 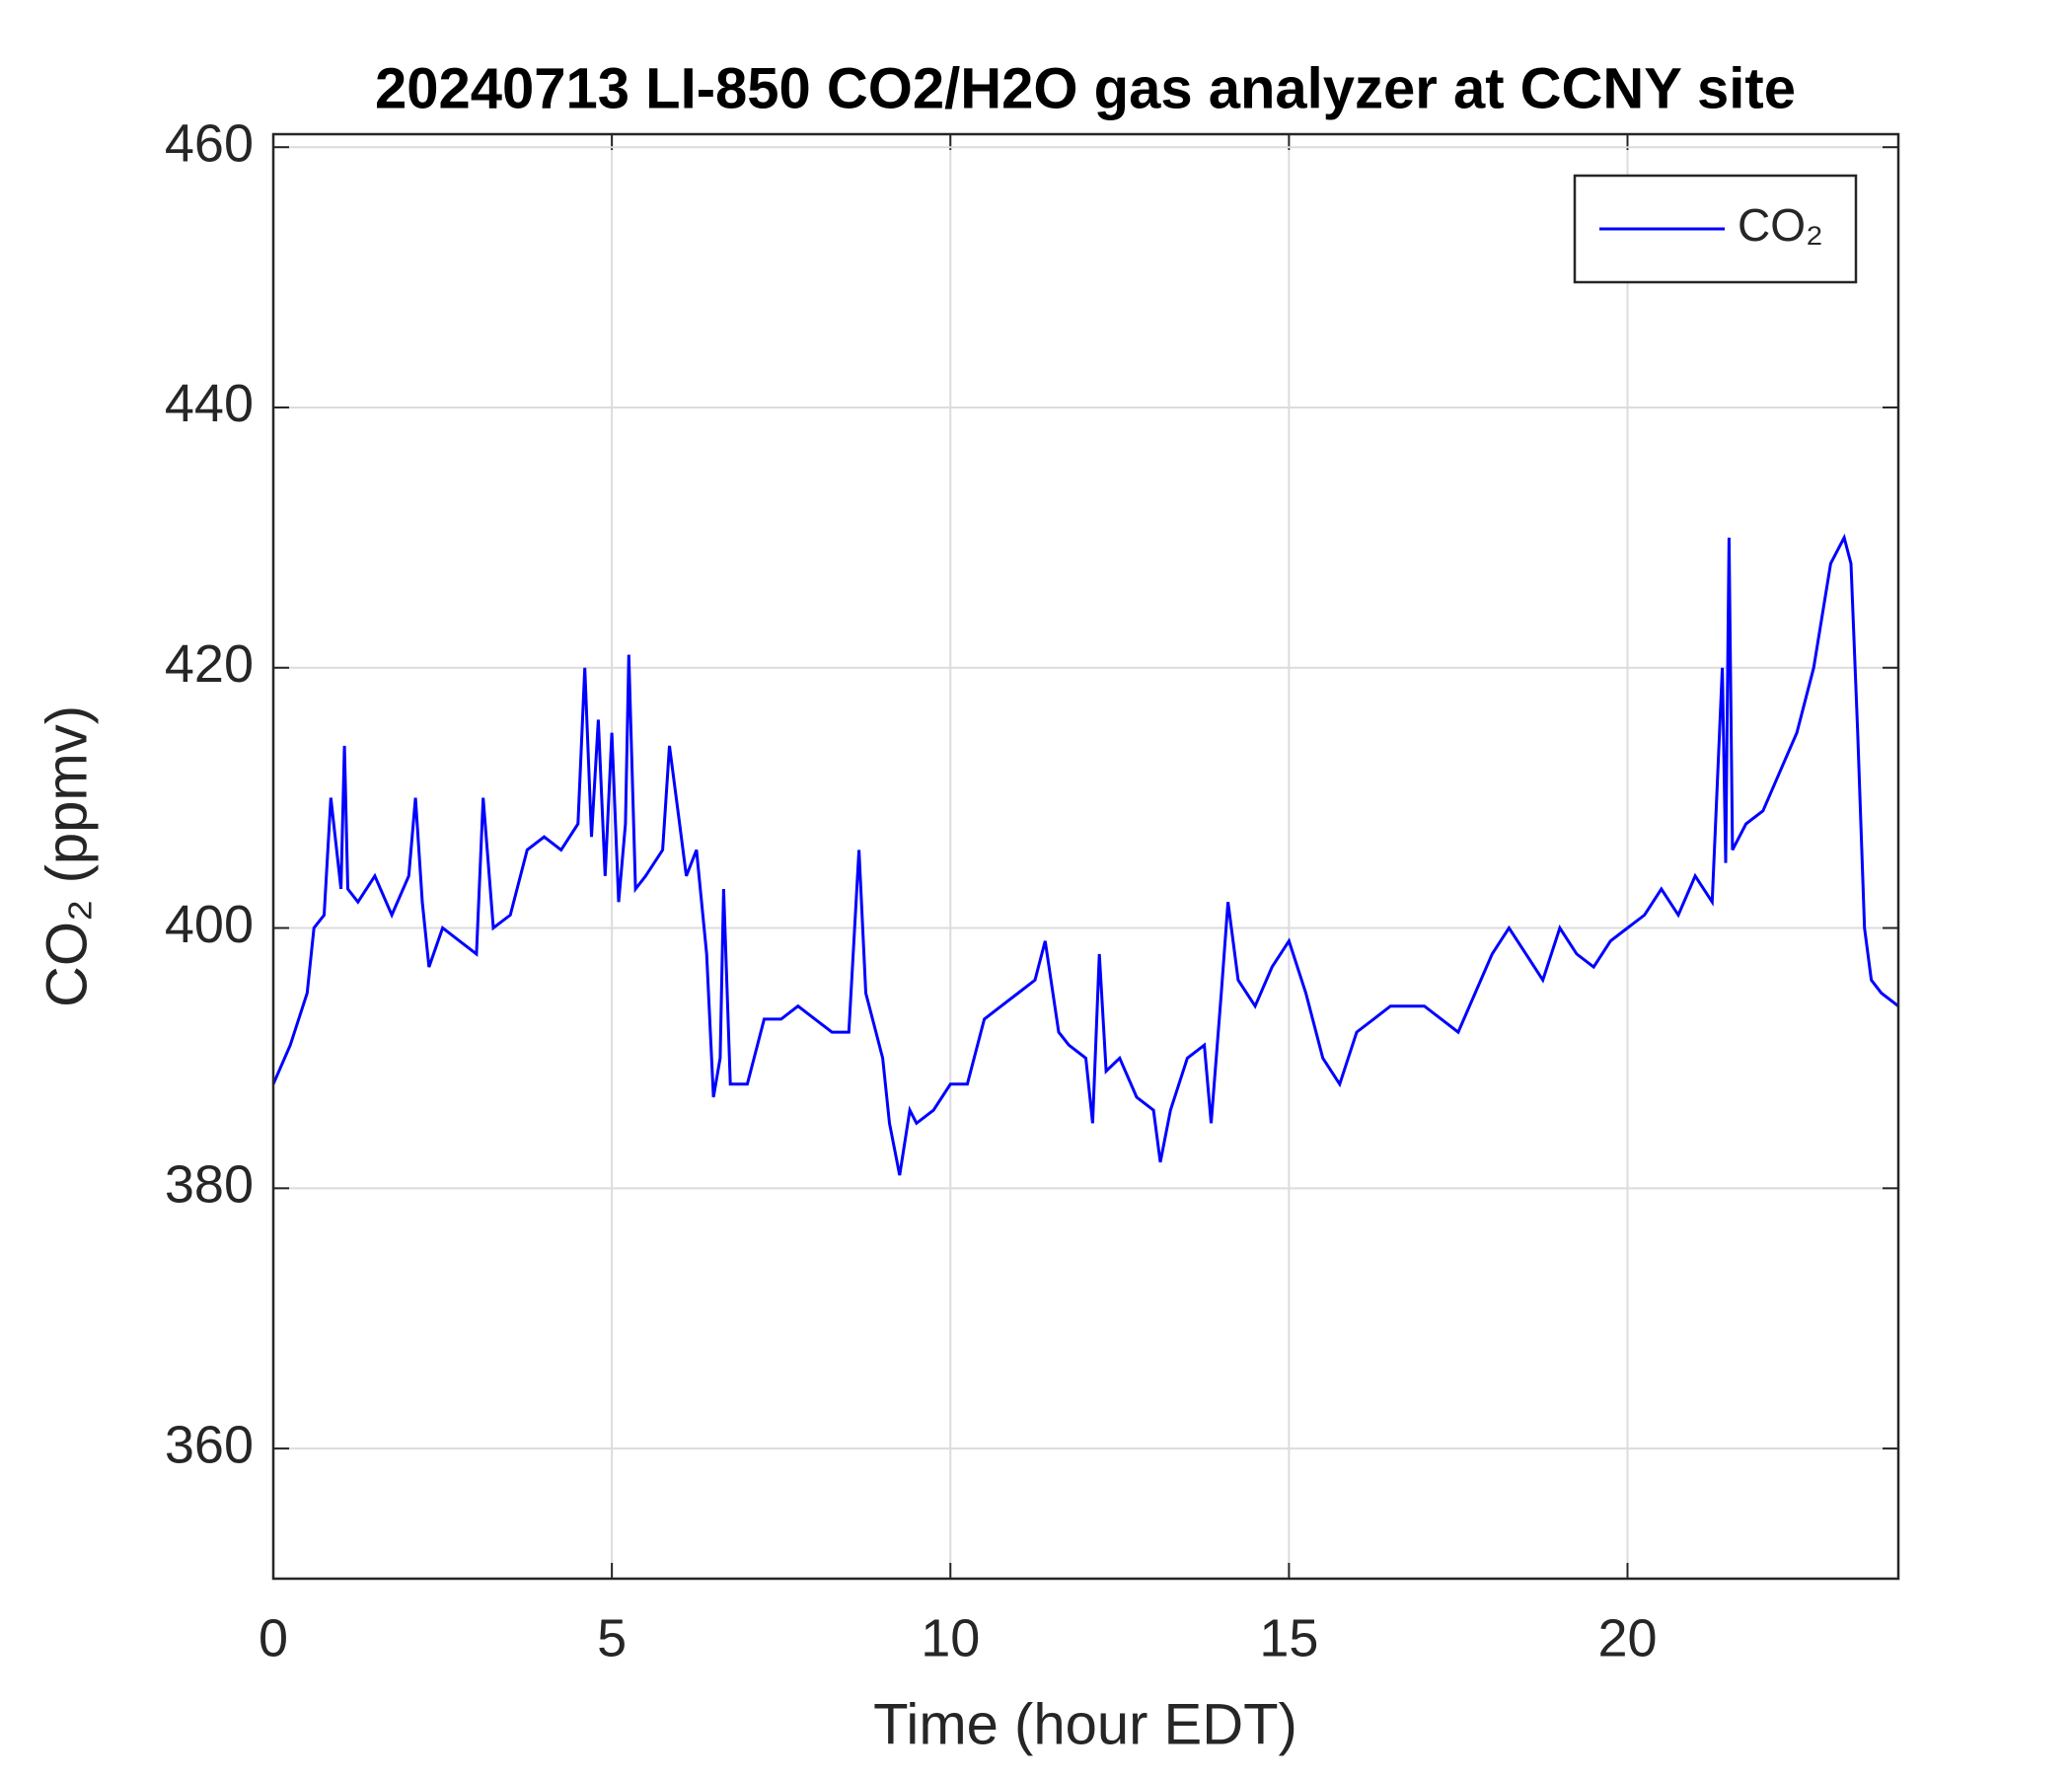 I want to click on y-tick-label: 420, so click(x=210, y=664).